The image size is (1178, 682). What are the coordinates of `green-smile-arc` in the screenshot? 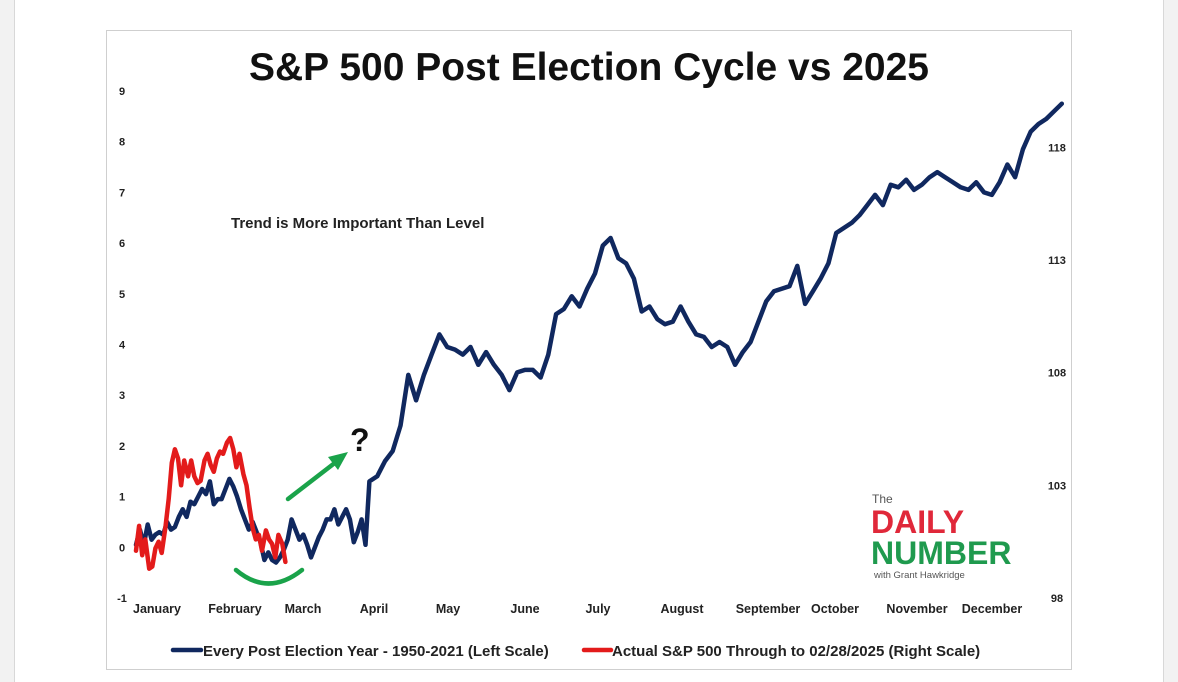 It's located at (269, 576).